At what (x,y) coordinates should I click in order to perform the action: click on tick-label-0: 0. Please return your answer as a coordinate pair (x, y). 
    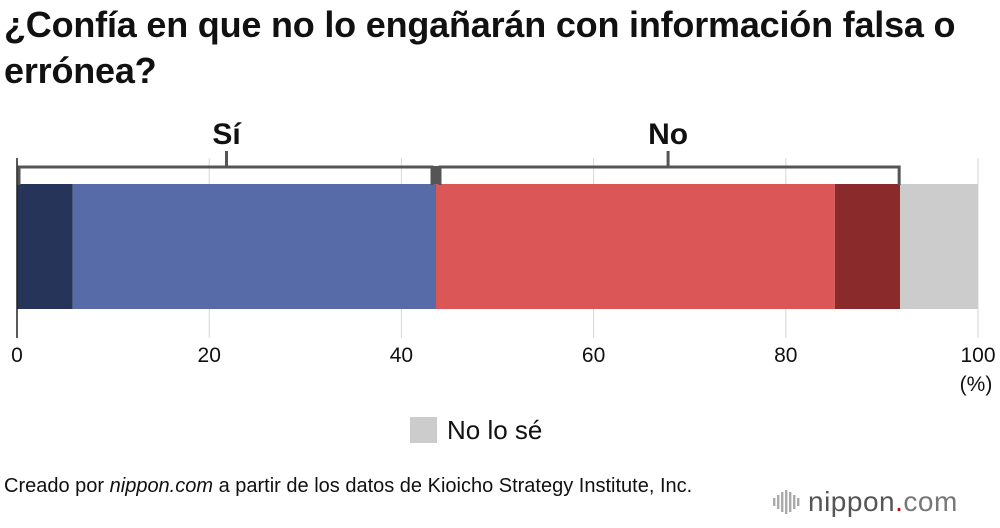
    Looking at the image, I should click on (17, 355).